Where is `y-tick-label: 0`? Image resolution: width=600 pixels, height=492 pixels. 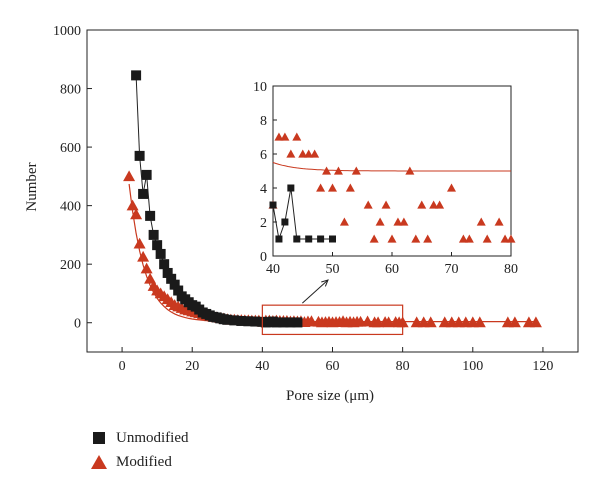
y-tick-label: 0 is located at coordinates (77, 324).